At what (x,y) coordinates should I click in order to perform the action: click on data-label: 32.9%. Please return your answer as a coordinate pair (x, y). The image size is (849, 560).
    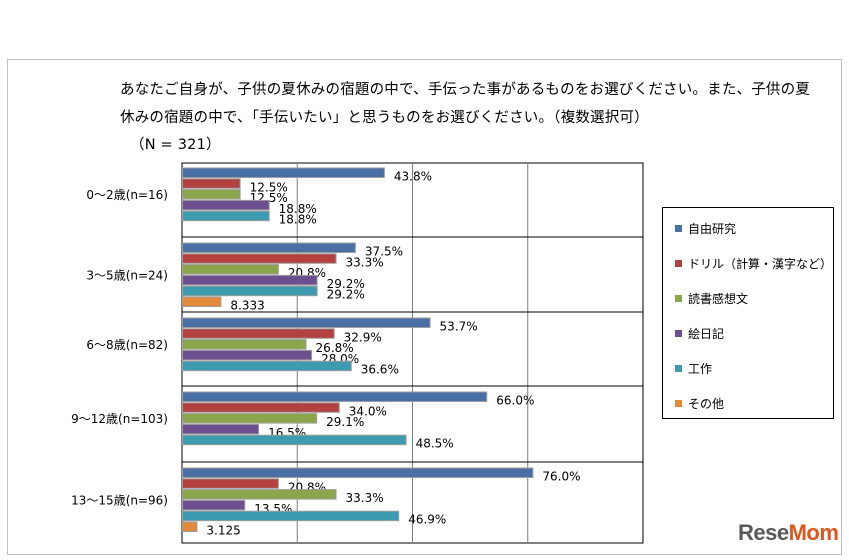
    Looking at the image, I should click on (363, 337).